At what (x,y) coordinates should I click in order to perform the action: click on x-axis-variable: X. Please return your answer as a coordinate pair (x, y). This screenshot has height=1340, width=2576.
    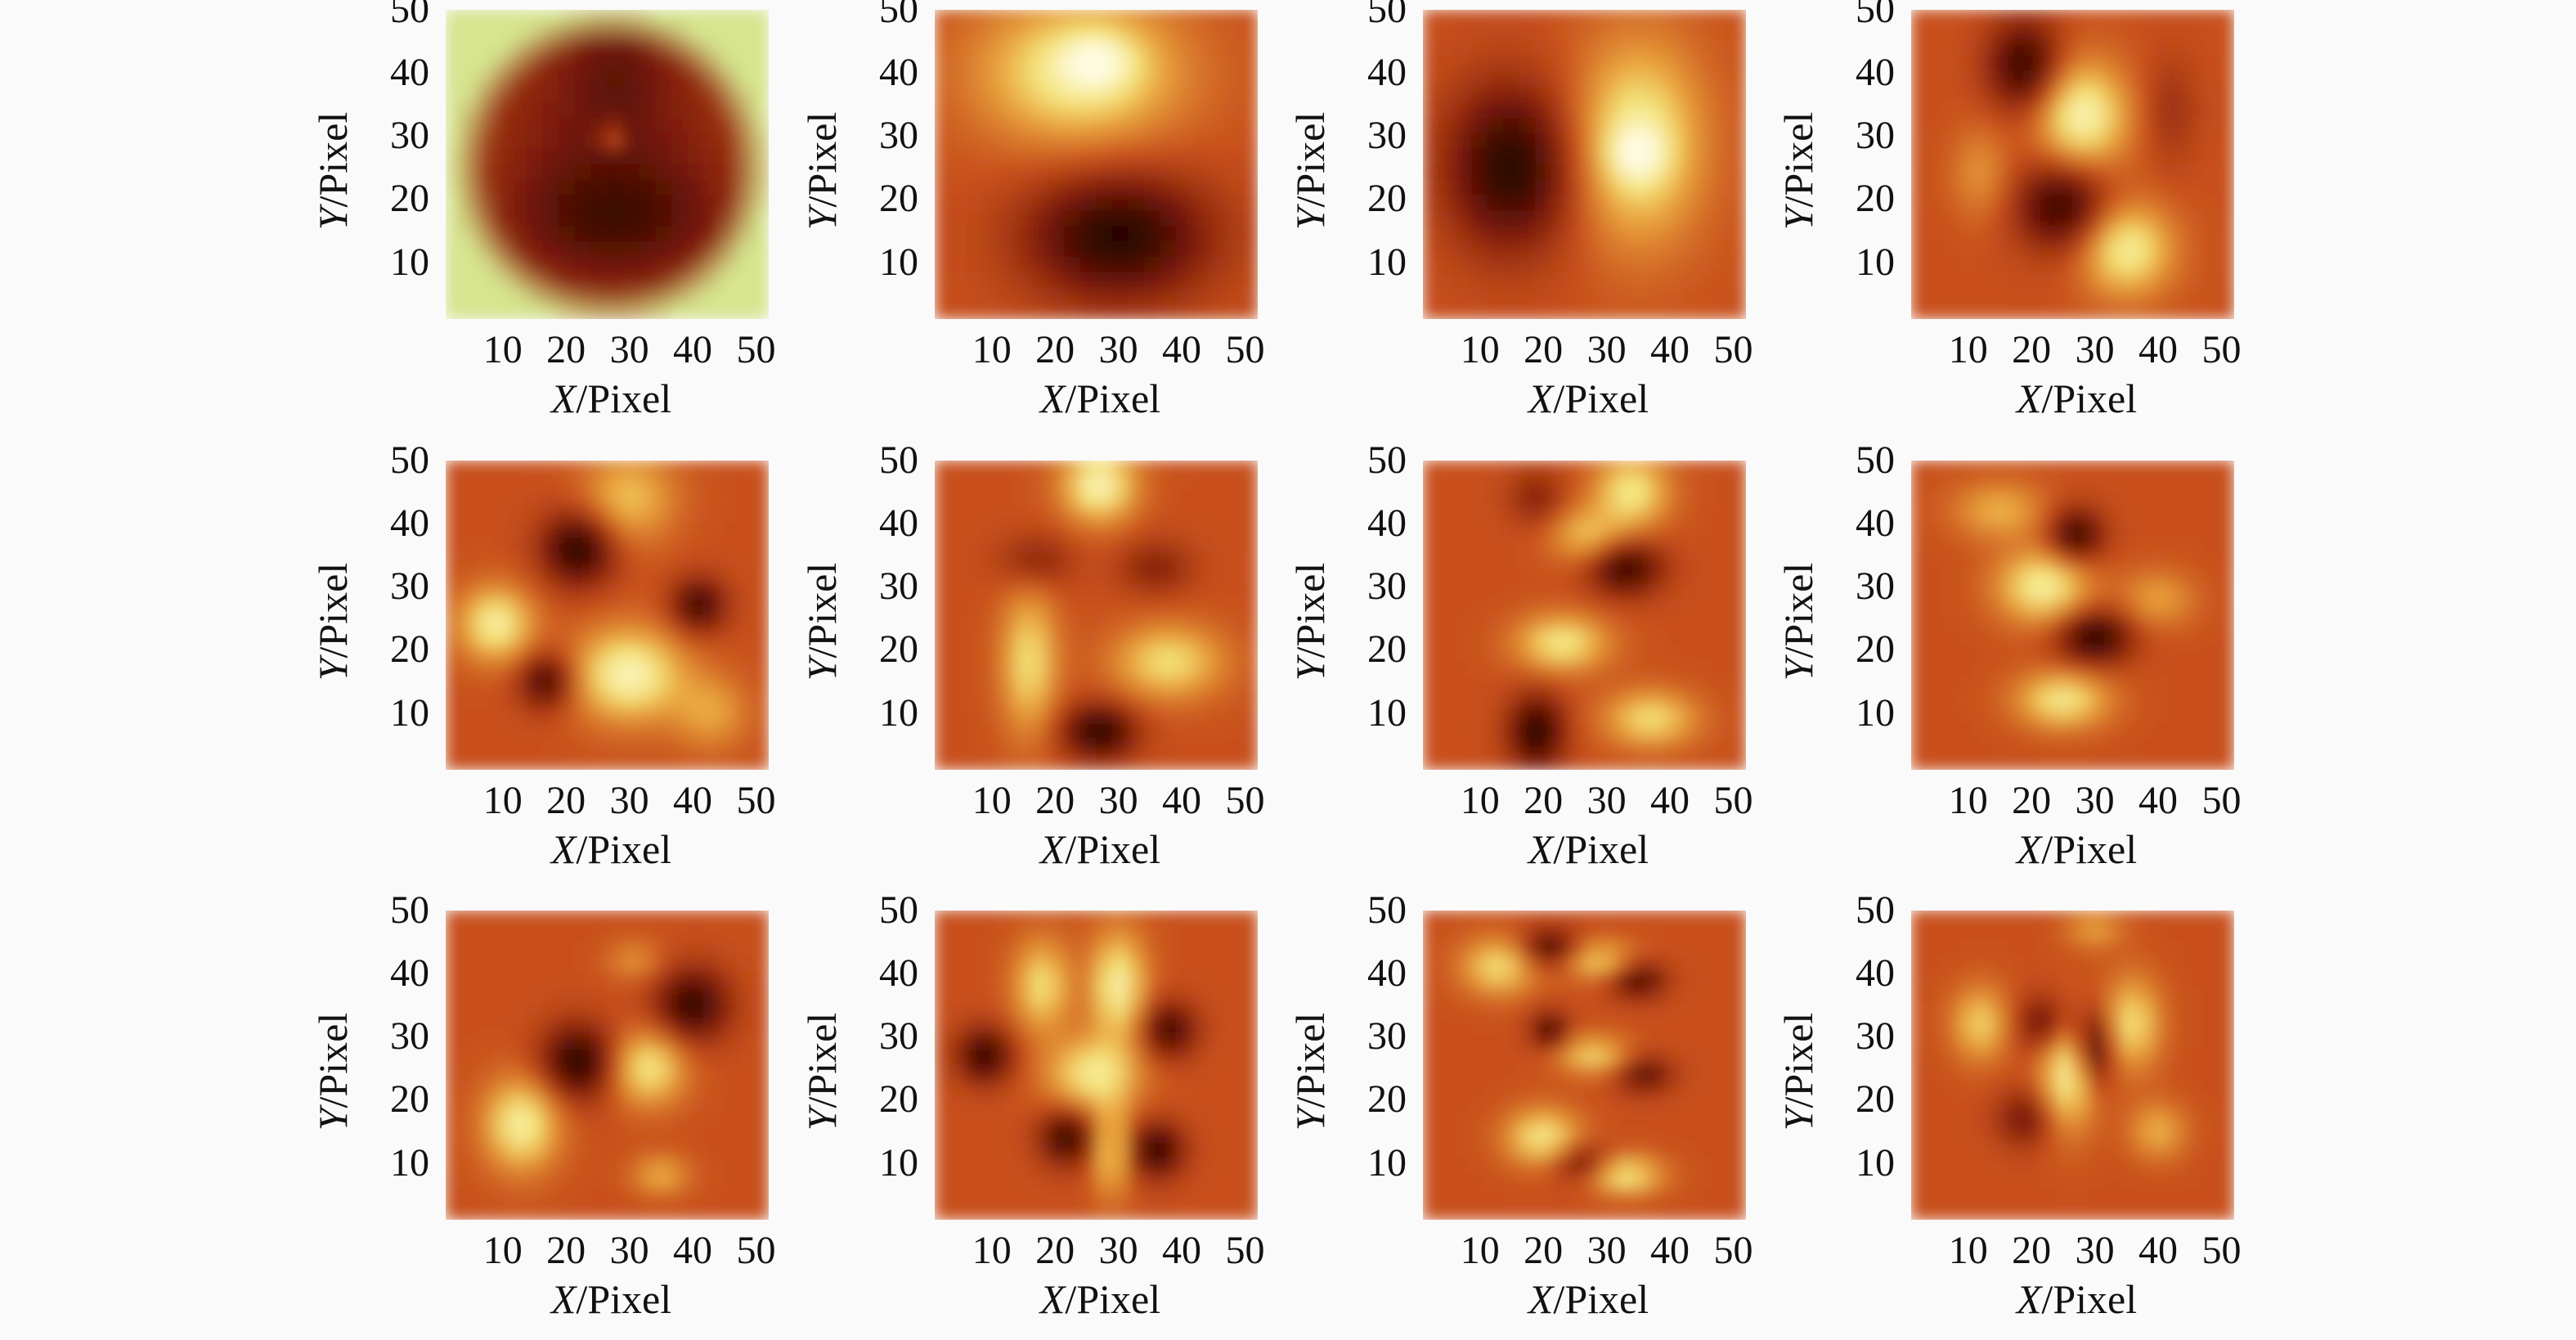
    Looking at the image, I should click on (2029, 398).